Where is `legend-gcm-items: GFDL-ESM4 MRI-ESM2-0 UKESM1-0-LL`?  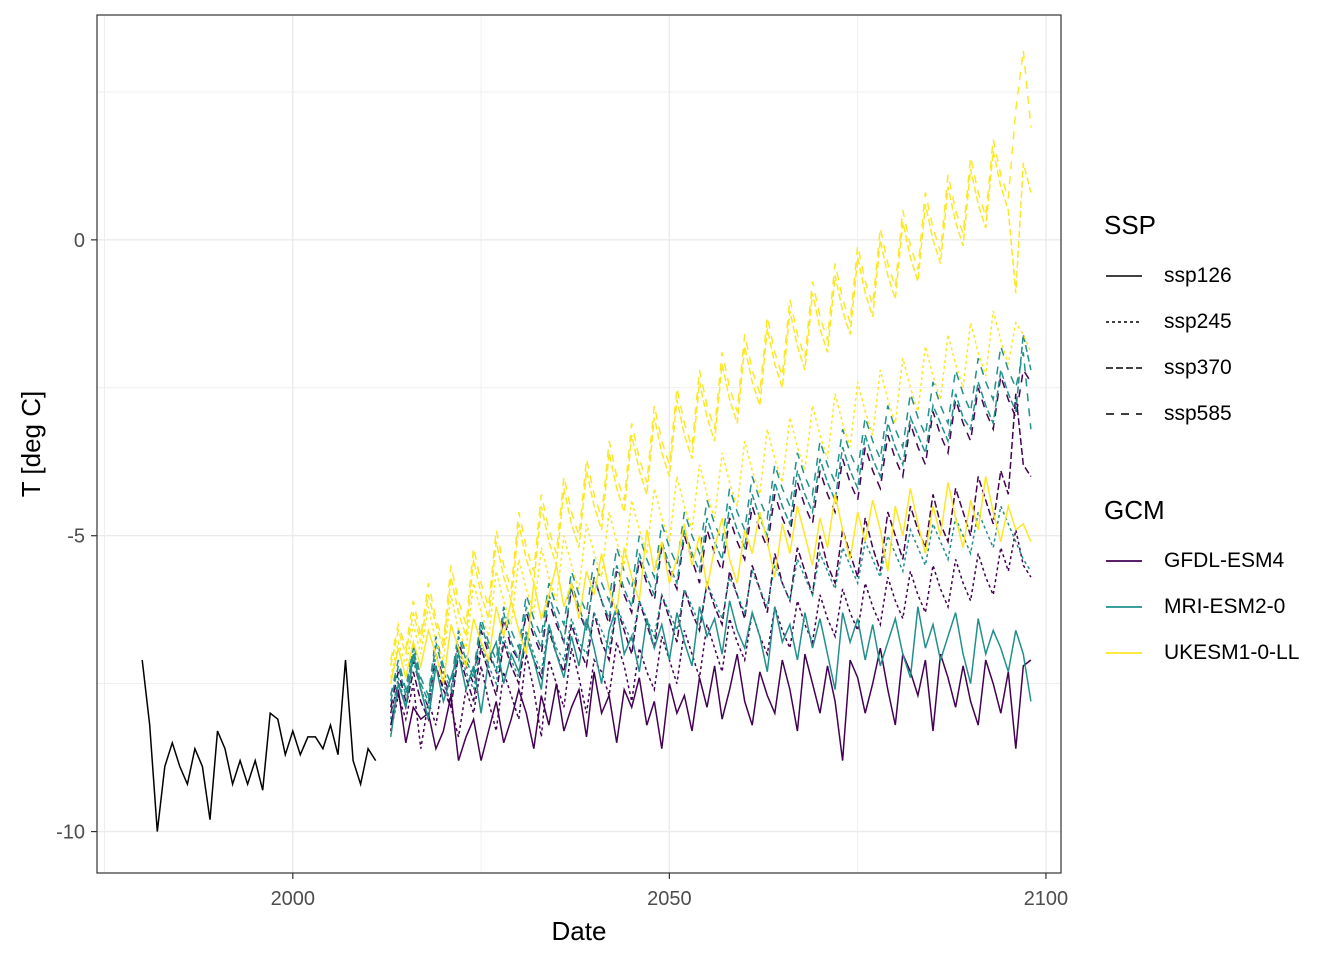
legend-gcm-items: GFDL-ESM4 MRI-ESM2-0 UKESM1-0-LL is located at coordinates (1201, 607).